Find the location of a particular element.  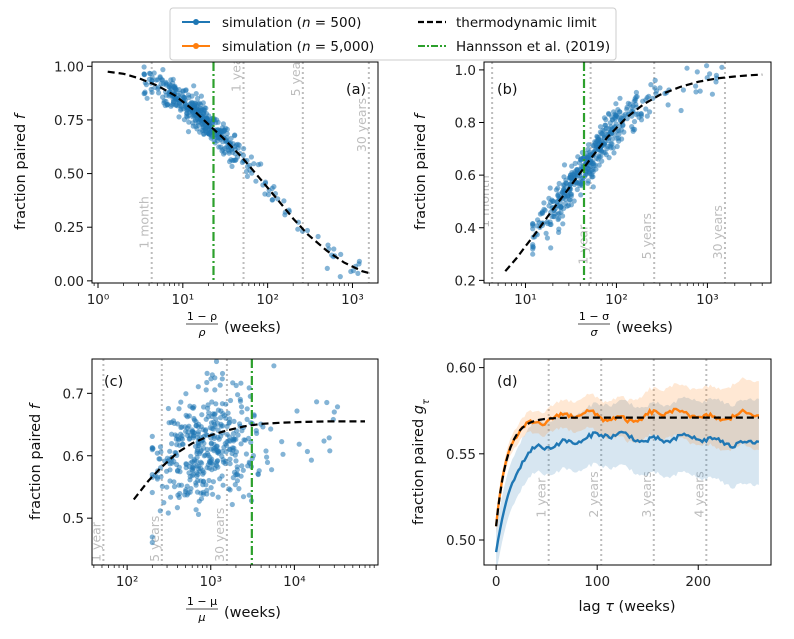

panel-b-ytick-label: 1.0 is located at coordinates (465, 71).